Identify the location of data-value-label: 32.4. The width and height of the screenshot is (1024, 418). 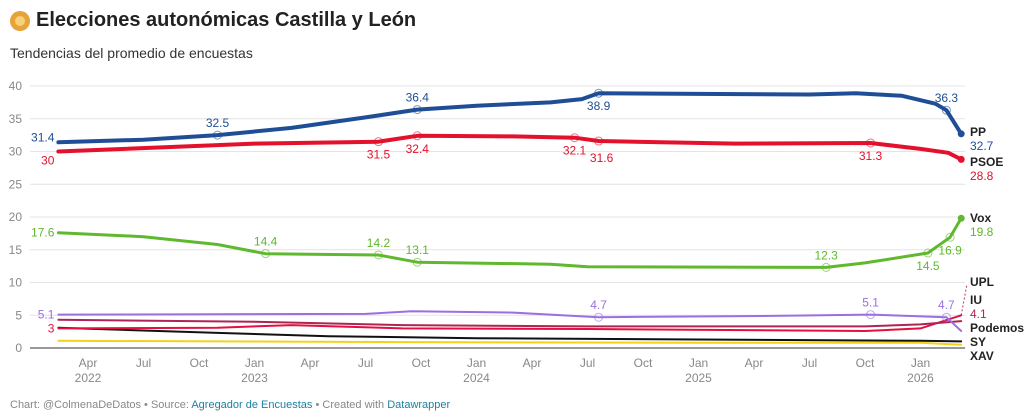
(418, 149).